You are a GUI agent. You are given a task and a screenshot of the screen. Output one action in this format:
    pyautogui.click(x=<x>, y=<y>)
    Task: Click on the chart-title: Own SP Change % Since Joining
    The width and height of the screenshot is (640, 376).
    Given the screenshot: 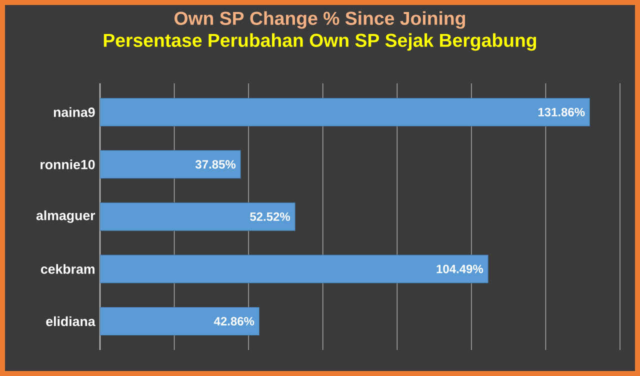 What is the action you would take?
    pyautogui.click(x=320, y=20)
    